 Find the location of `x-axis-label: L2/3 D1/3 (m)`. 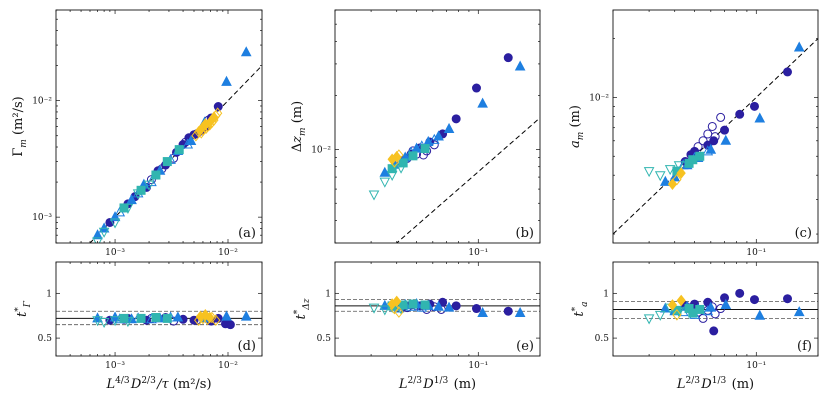

x-axis-label: L2/3 D1/3 (m) is located at coordinates (437, 384).